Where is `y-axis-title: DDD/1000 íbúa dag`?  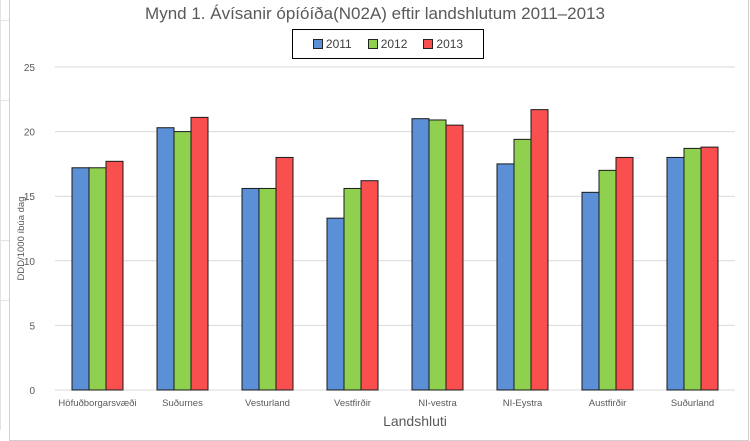 y-axis-title: DDD/1000 íbúa dag is located at coordinates (21, 239).